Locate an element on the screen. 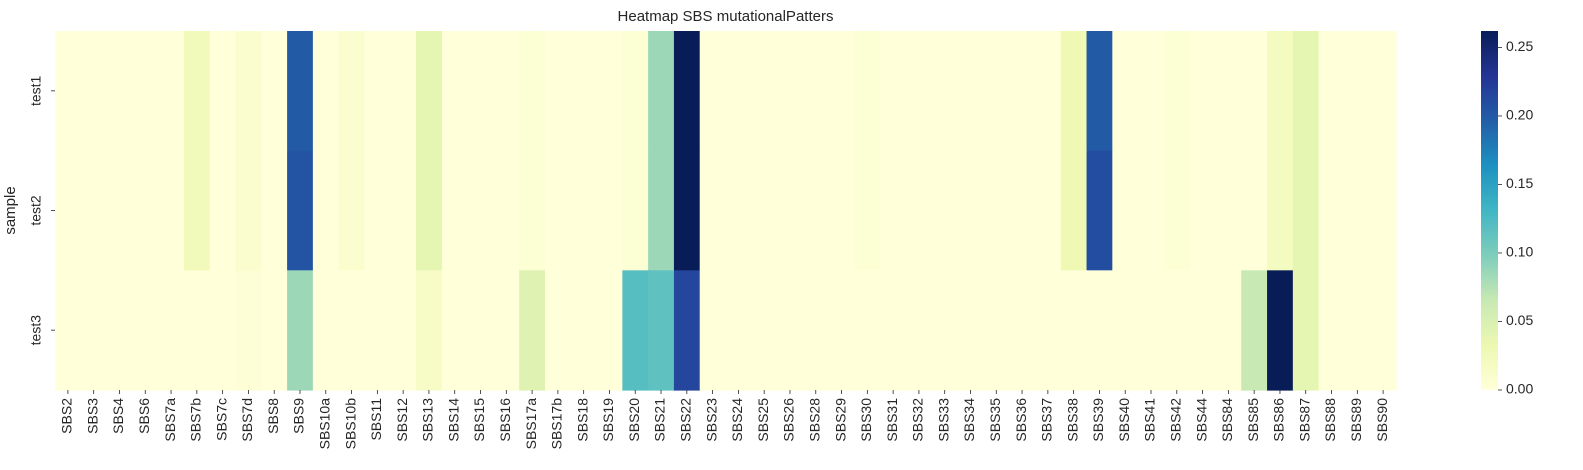 Image resolution: width=1583 pixels, height=470 pixels. heatmap-cell-test2-SBS6 is located at coordinates (145, 210).